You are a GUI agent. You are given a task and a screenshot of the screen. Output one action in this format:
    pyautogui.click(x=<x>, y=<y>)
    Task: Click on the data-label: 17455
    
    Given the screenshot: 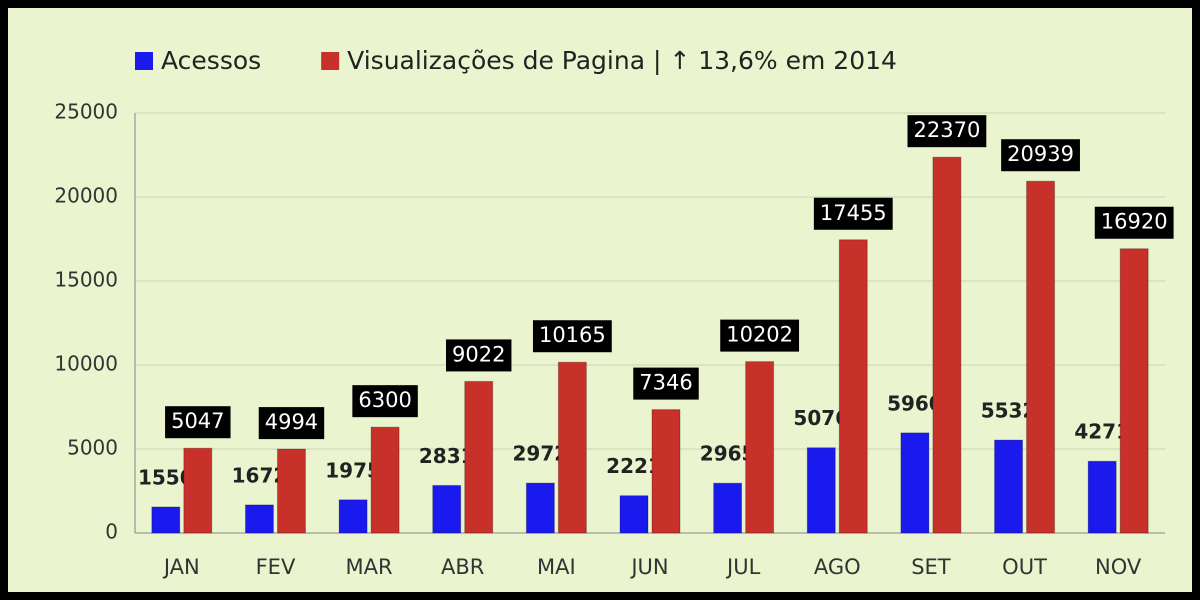 What is the action you would take?
    pyautogui.click(x=853, y=213)
    